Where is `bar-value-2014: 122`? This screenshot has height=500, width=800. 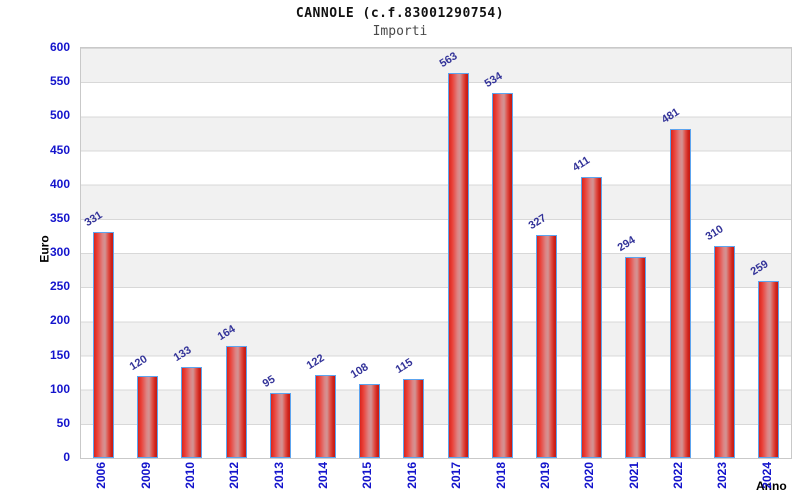
bar-value-2014: 122 is located at coordinates (315, 361).